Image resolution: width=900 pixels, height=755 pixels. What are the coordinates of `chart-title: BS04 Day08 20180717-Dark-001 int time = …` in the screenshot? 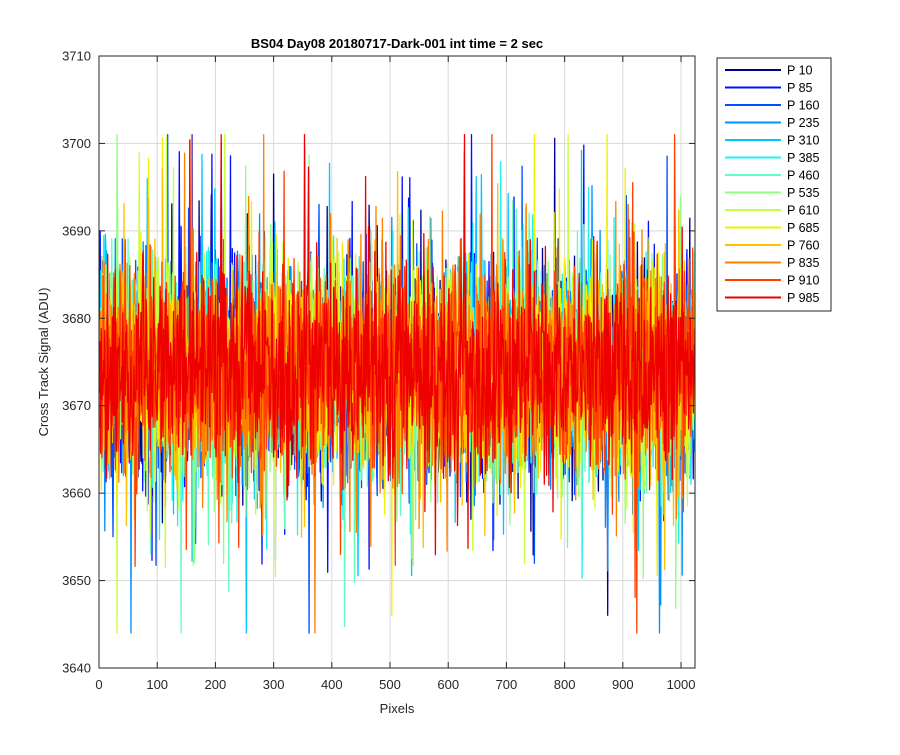 It's located at (397, 43).